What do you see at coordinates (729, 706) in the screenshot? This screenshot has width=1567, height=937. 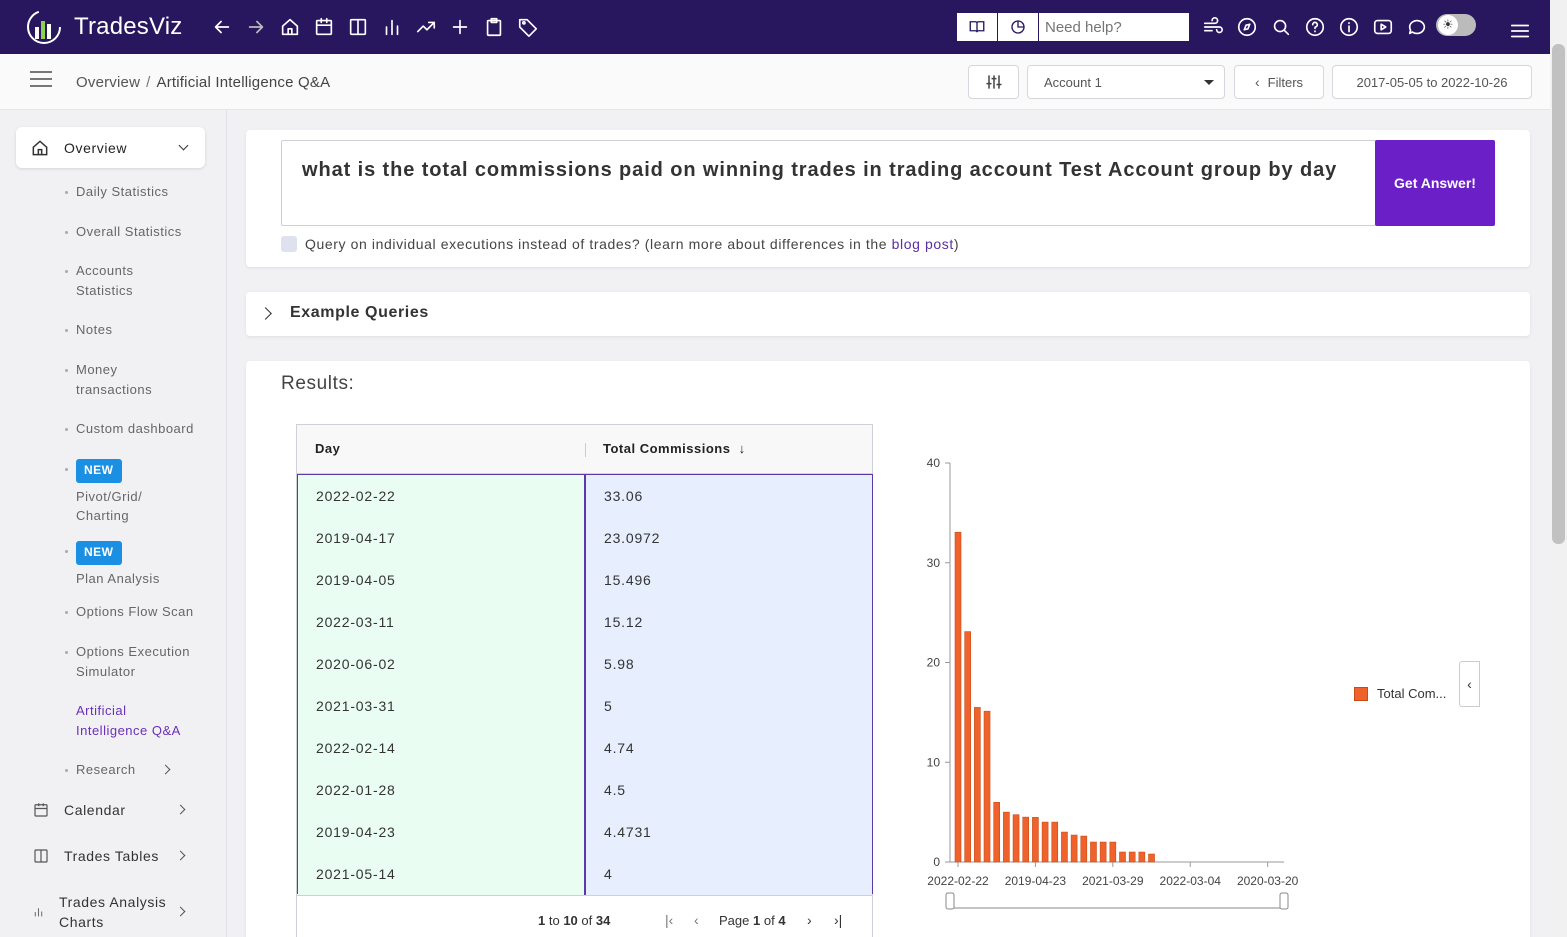 I see `cell-total-commissions: 5` at bounding box center [729, 706].